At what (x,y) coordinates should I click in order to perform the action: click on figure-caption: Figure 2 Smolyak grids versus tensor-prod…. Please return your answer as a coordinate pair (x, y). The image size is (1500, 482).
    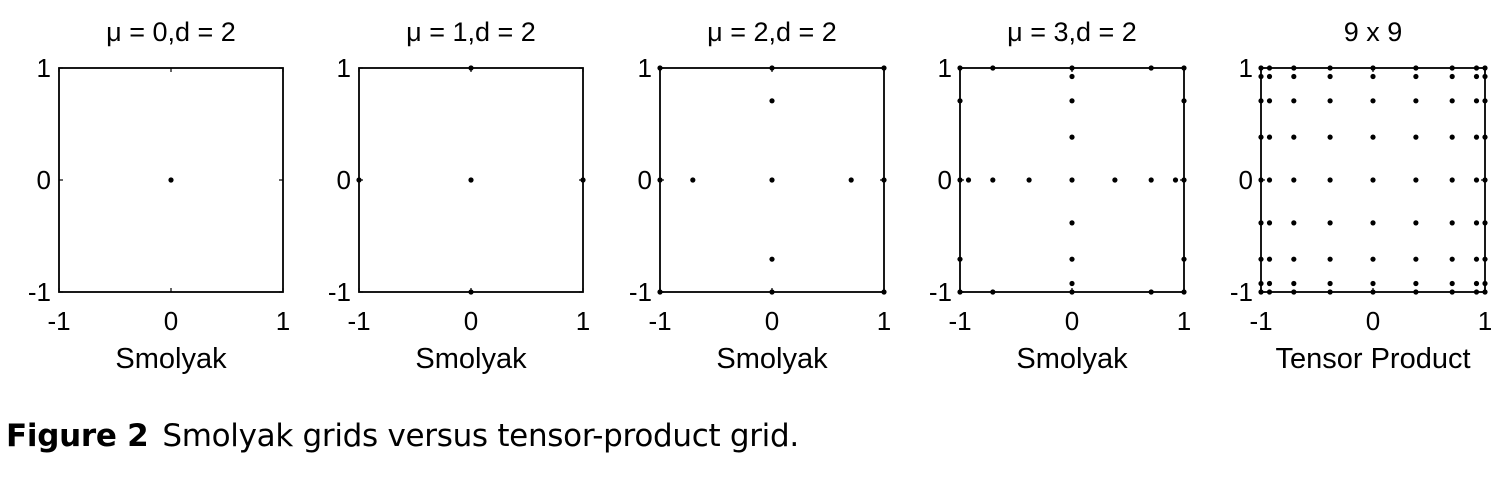
    Looking at the image, I should click on (402, 436).